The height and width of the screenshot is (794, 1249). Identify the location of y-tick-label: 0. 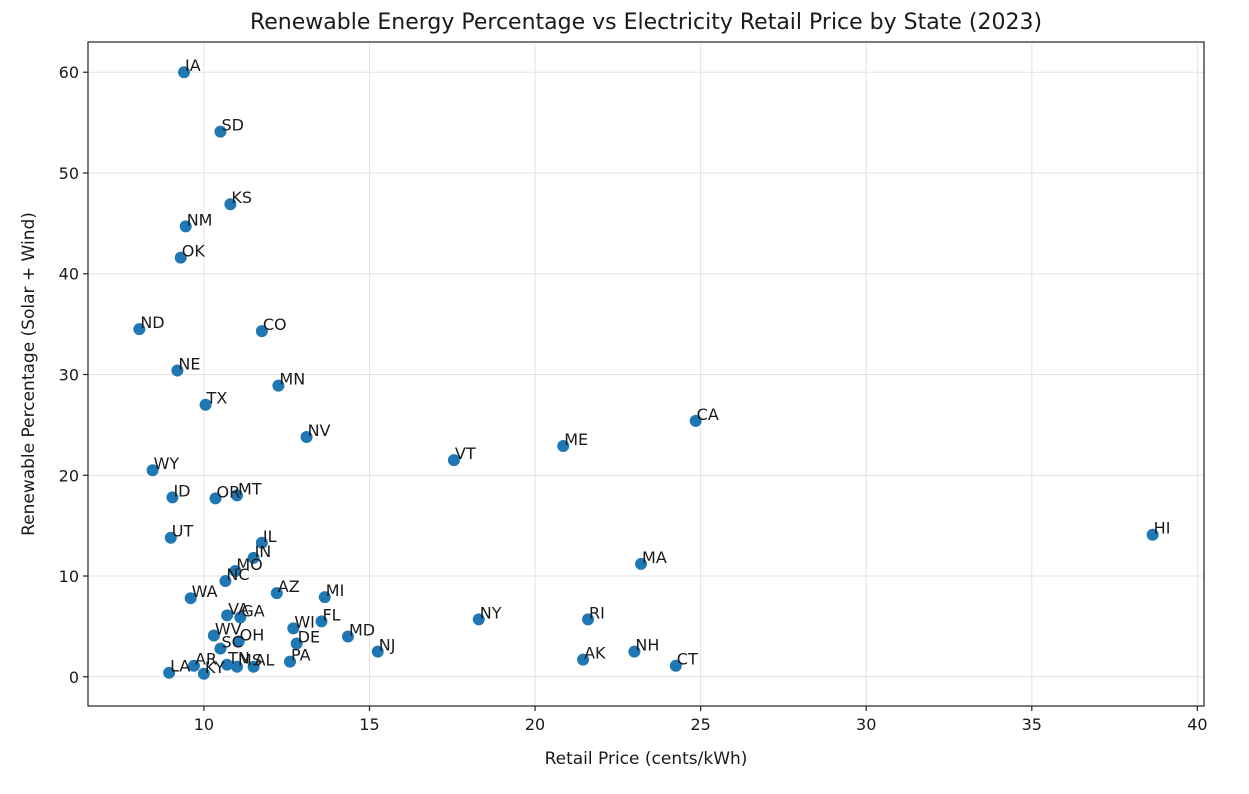
(74, 677).